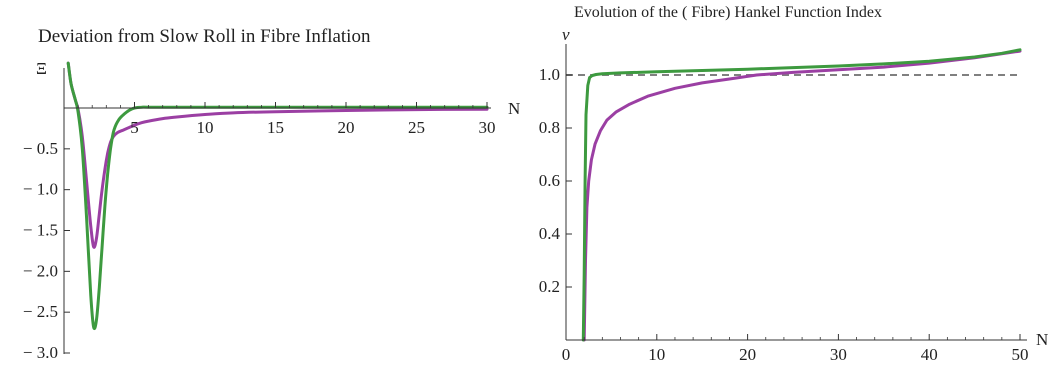 This screenshot has height=366, width=1058. I want to click on chart-right-y-tick-label: 0.2, so click(549, 286).